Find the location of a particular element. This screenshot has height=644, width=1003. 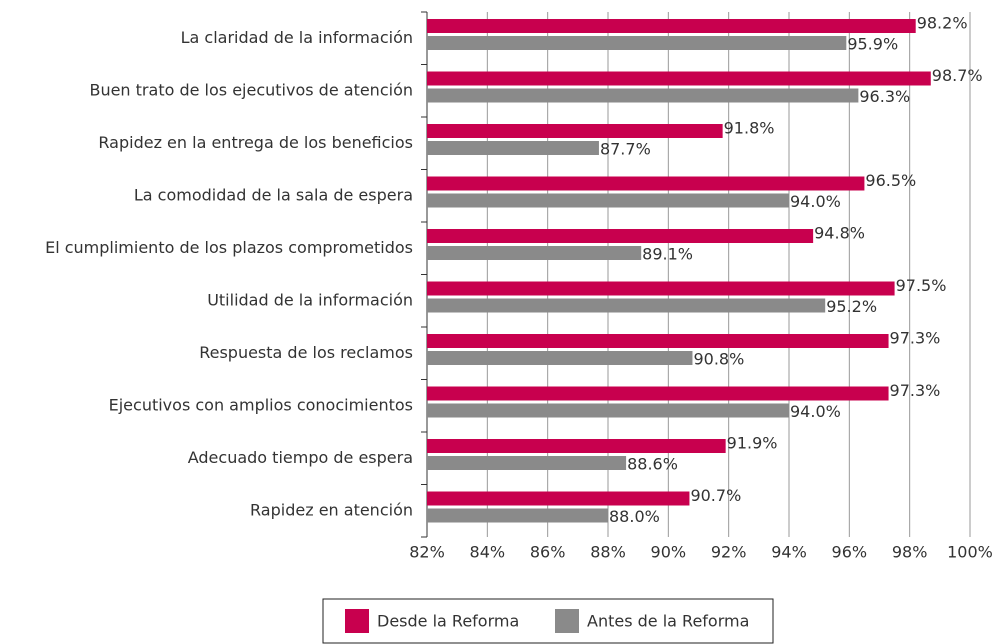

x-tick-label: 92% is located at coordinates (729, 552).